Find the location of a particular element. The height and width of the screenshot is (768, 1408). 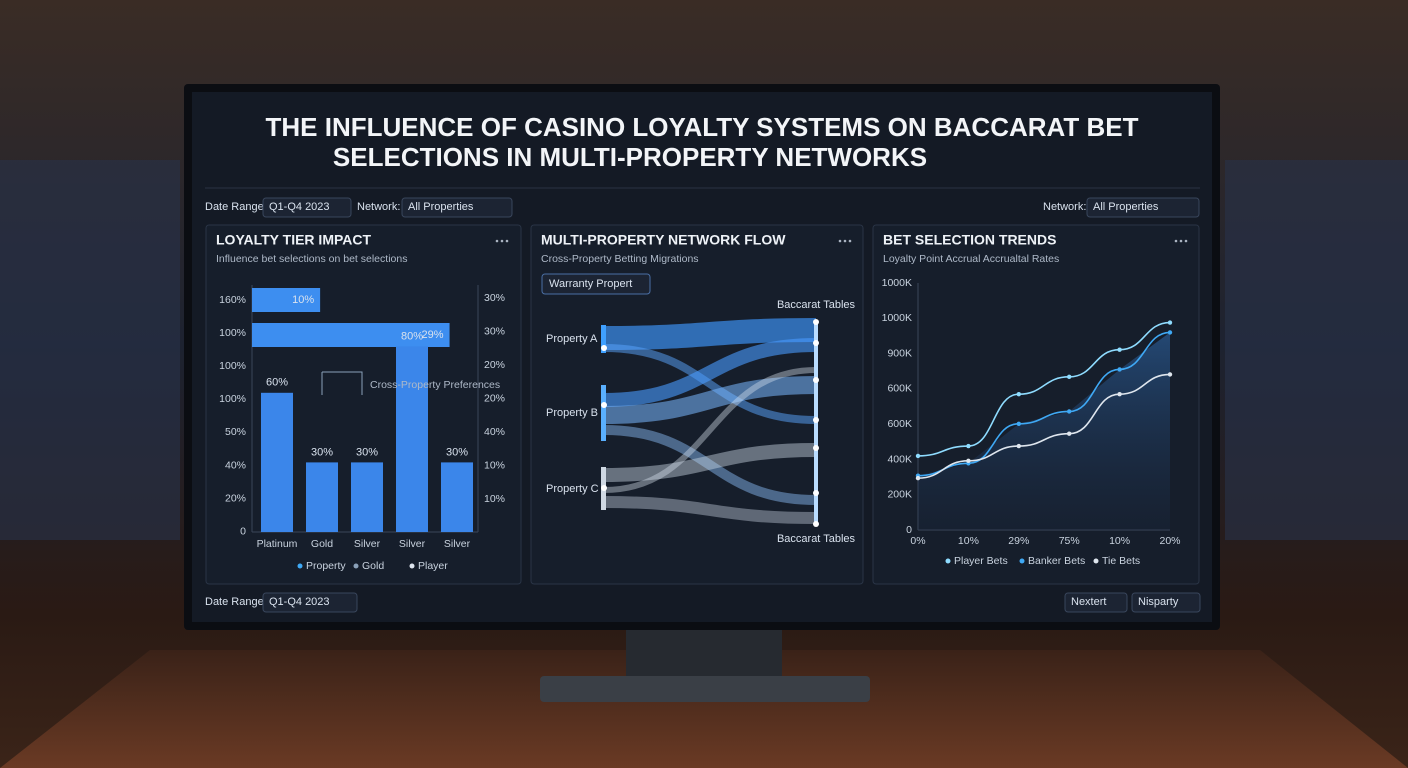

panel-subtitle: Loyalty Point Accrual Accrualtal Rates is located at coordinates (971, 259).